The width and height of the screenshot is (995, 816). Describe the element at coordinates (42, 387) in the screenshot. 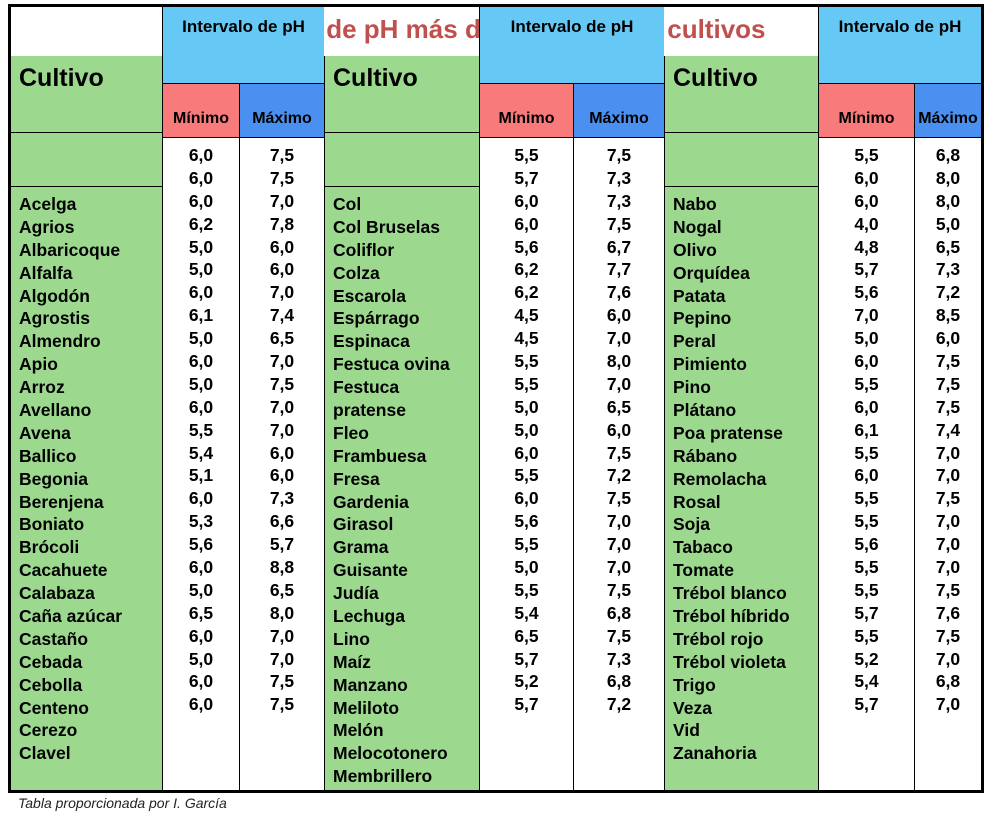

I see `crop-name: Arroz` at that location.